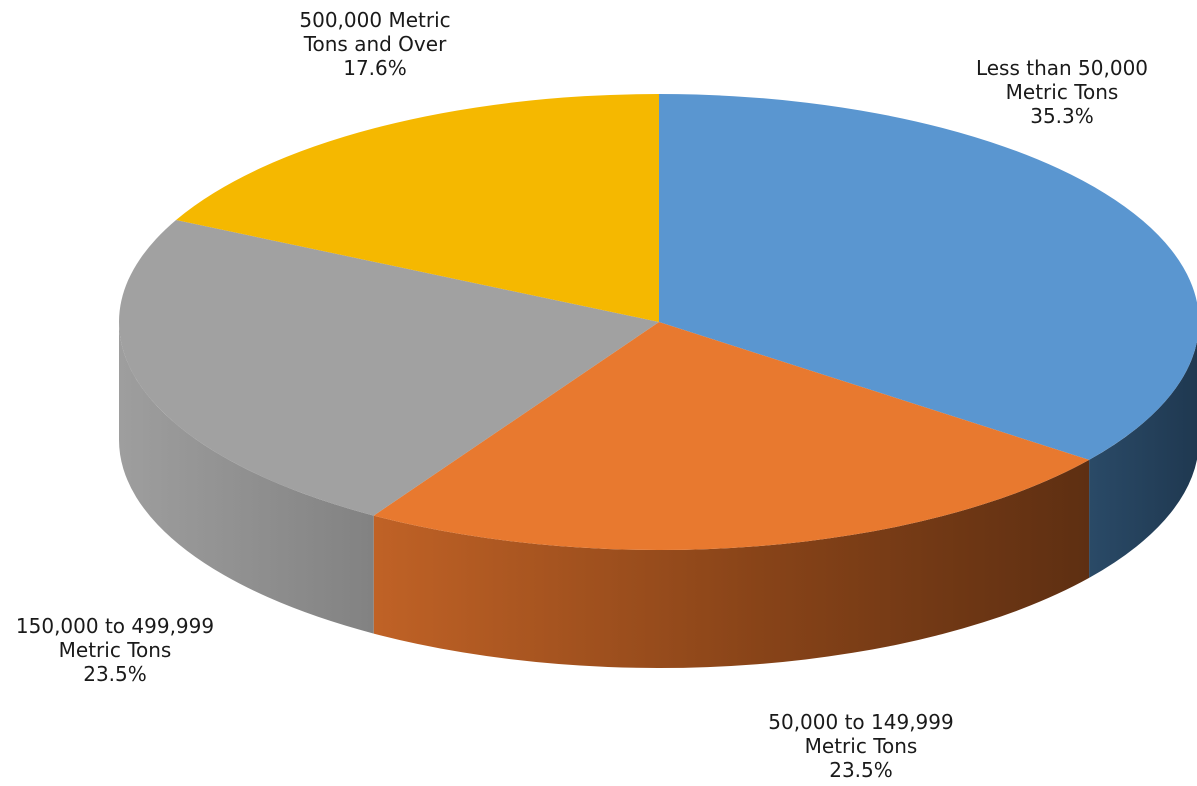 The image size is (1197, 786). Describe the element at coordinates (1062, 68) in the screenshot. I see `slice-label-line: Less than 50,000` at that location.